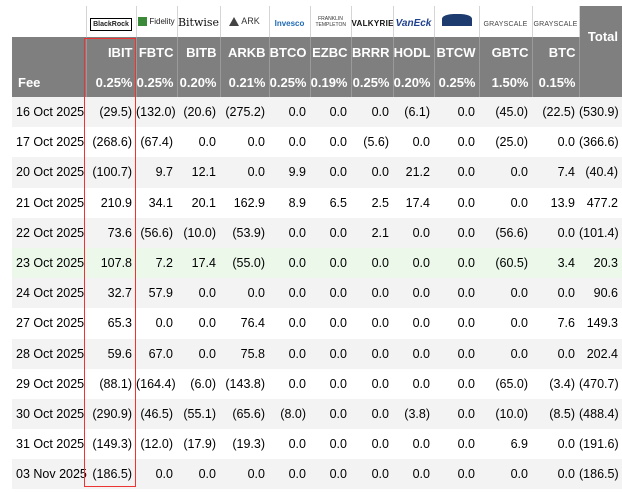 The width and height of the screenshot is (622, 492). I want to click on ticker-header-fbtc: FBTC, so click(157, 52).